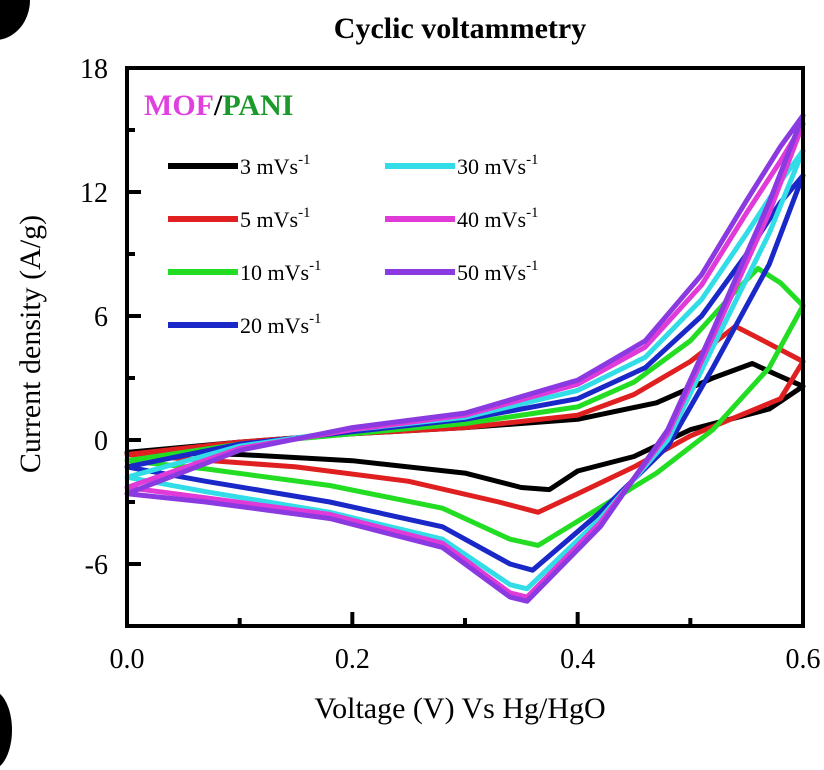 This screenshot has width=824, height=770. I want to click on x-tick-label: 0.0, so click(127, 659).